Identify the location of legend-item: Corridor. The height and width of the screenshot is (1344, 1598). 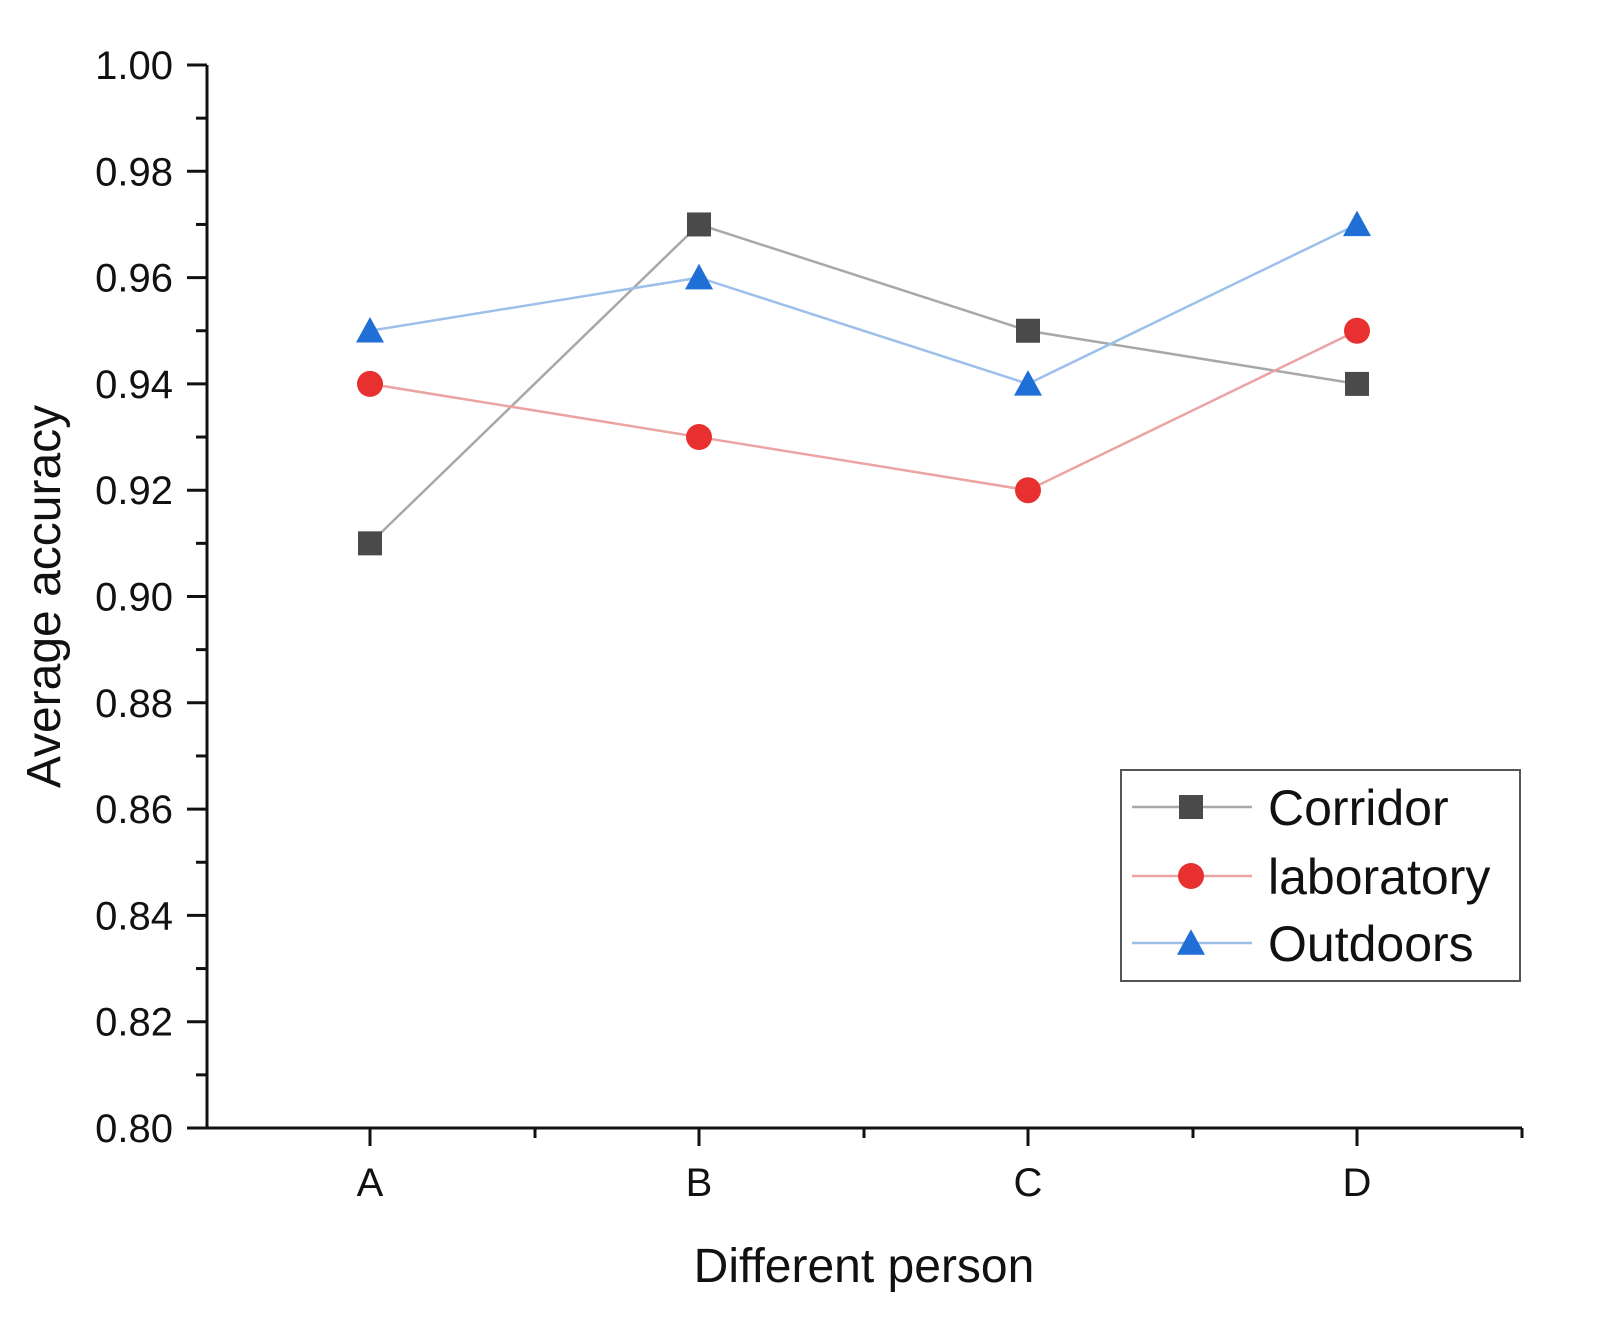
(1290, 808).